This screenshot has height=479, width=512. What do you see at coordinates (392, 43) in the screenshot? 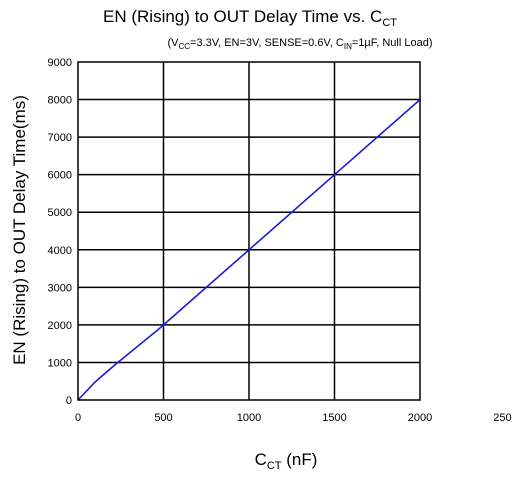
I see `chart-subtitle-part: =1µF, Null Load)` at bounding box center [392, 43].